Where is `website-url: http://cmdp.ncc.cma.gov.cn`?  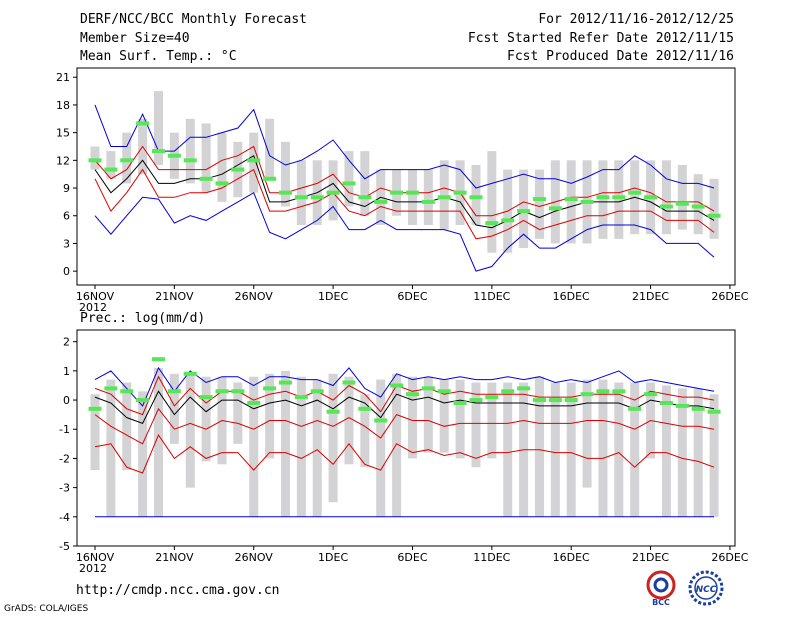
website-url: http://cmdp.ncc.cma.gov.cn is located at coordinates (178, 590).